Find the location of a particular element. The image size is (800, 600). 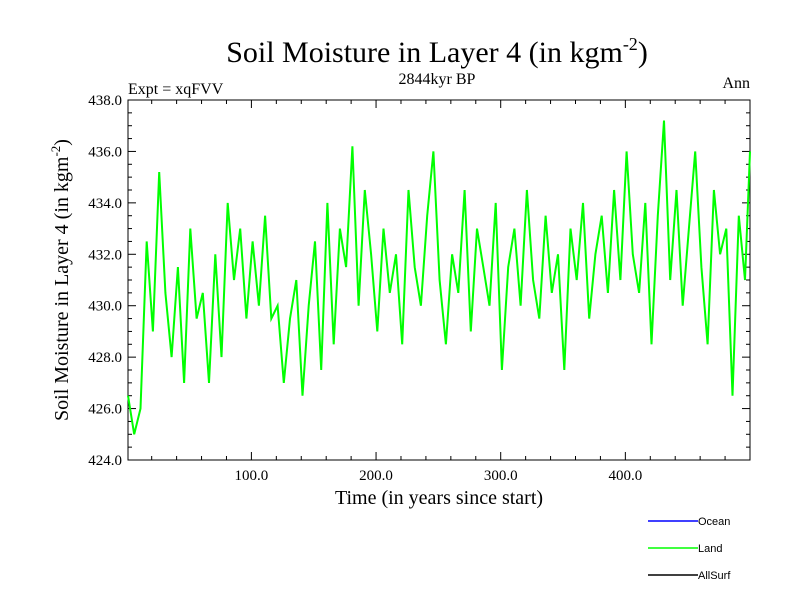

experiment-label: Expt = xqFVV is located at coordinates (176, 89).